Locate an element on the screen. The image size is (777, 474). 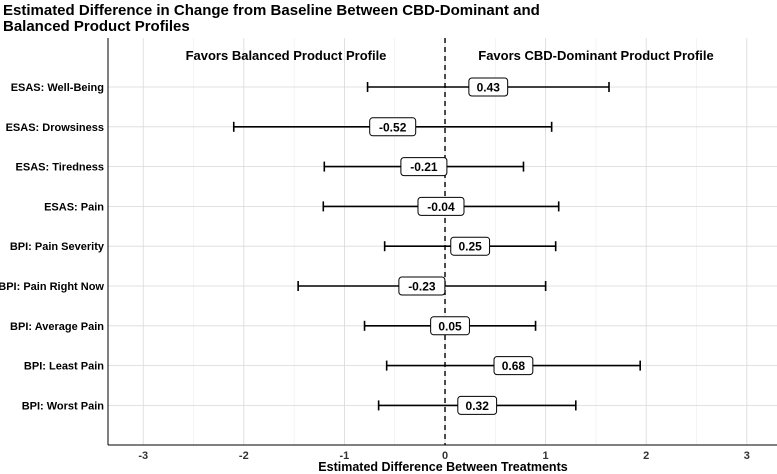
estimate-label: 0.43 is located at coordinates (489, 88).